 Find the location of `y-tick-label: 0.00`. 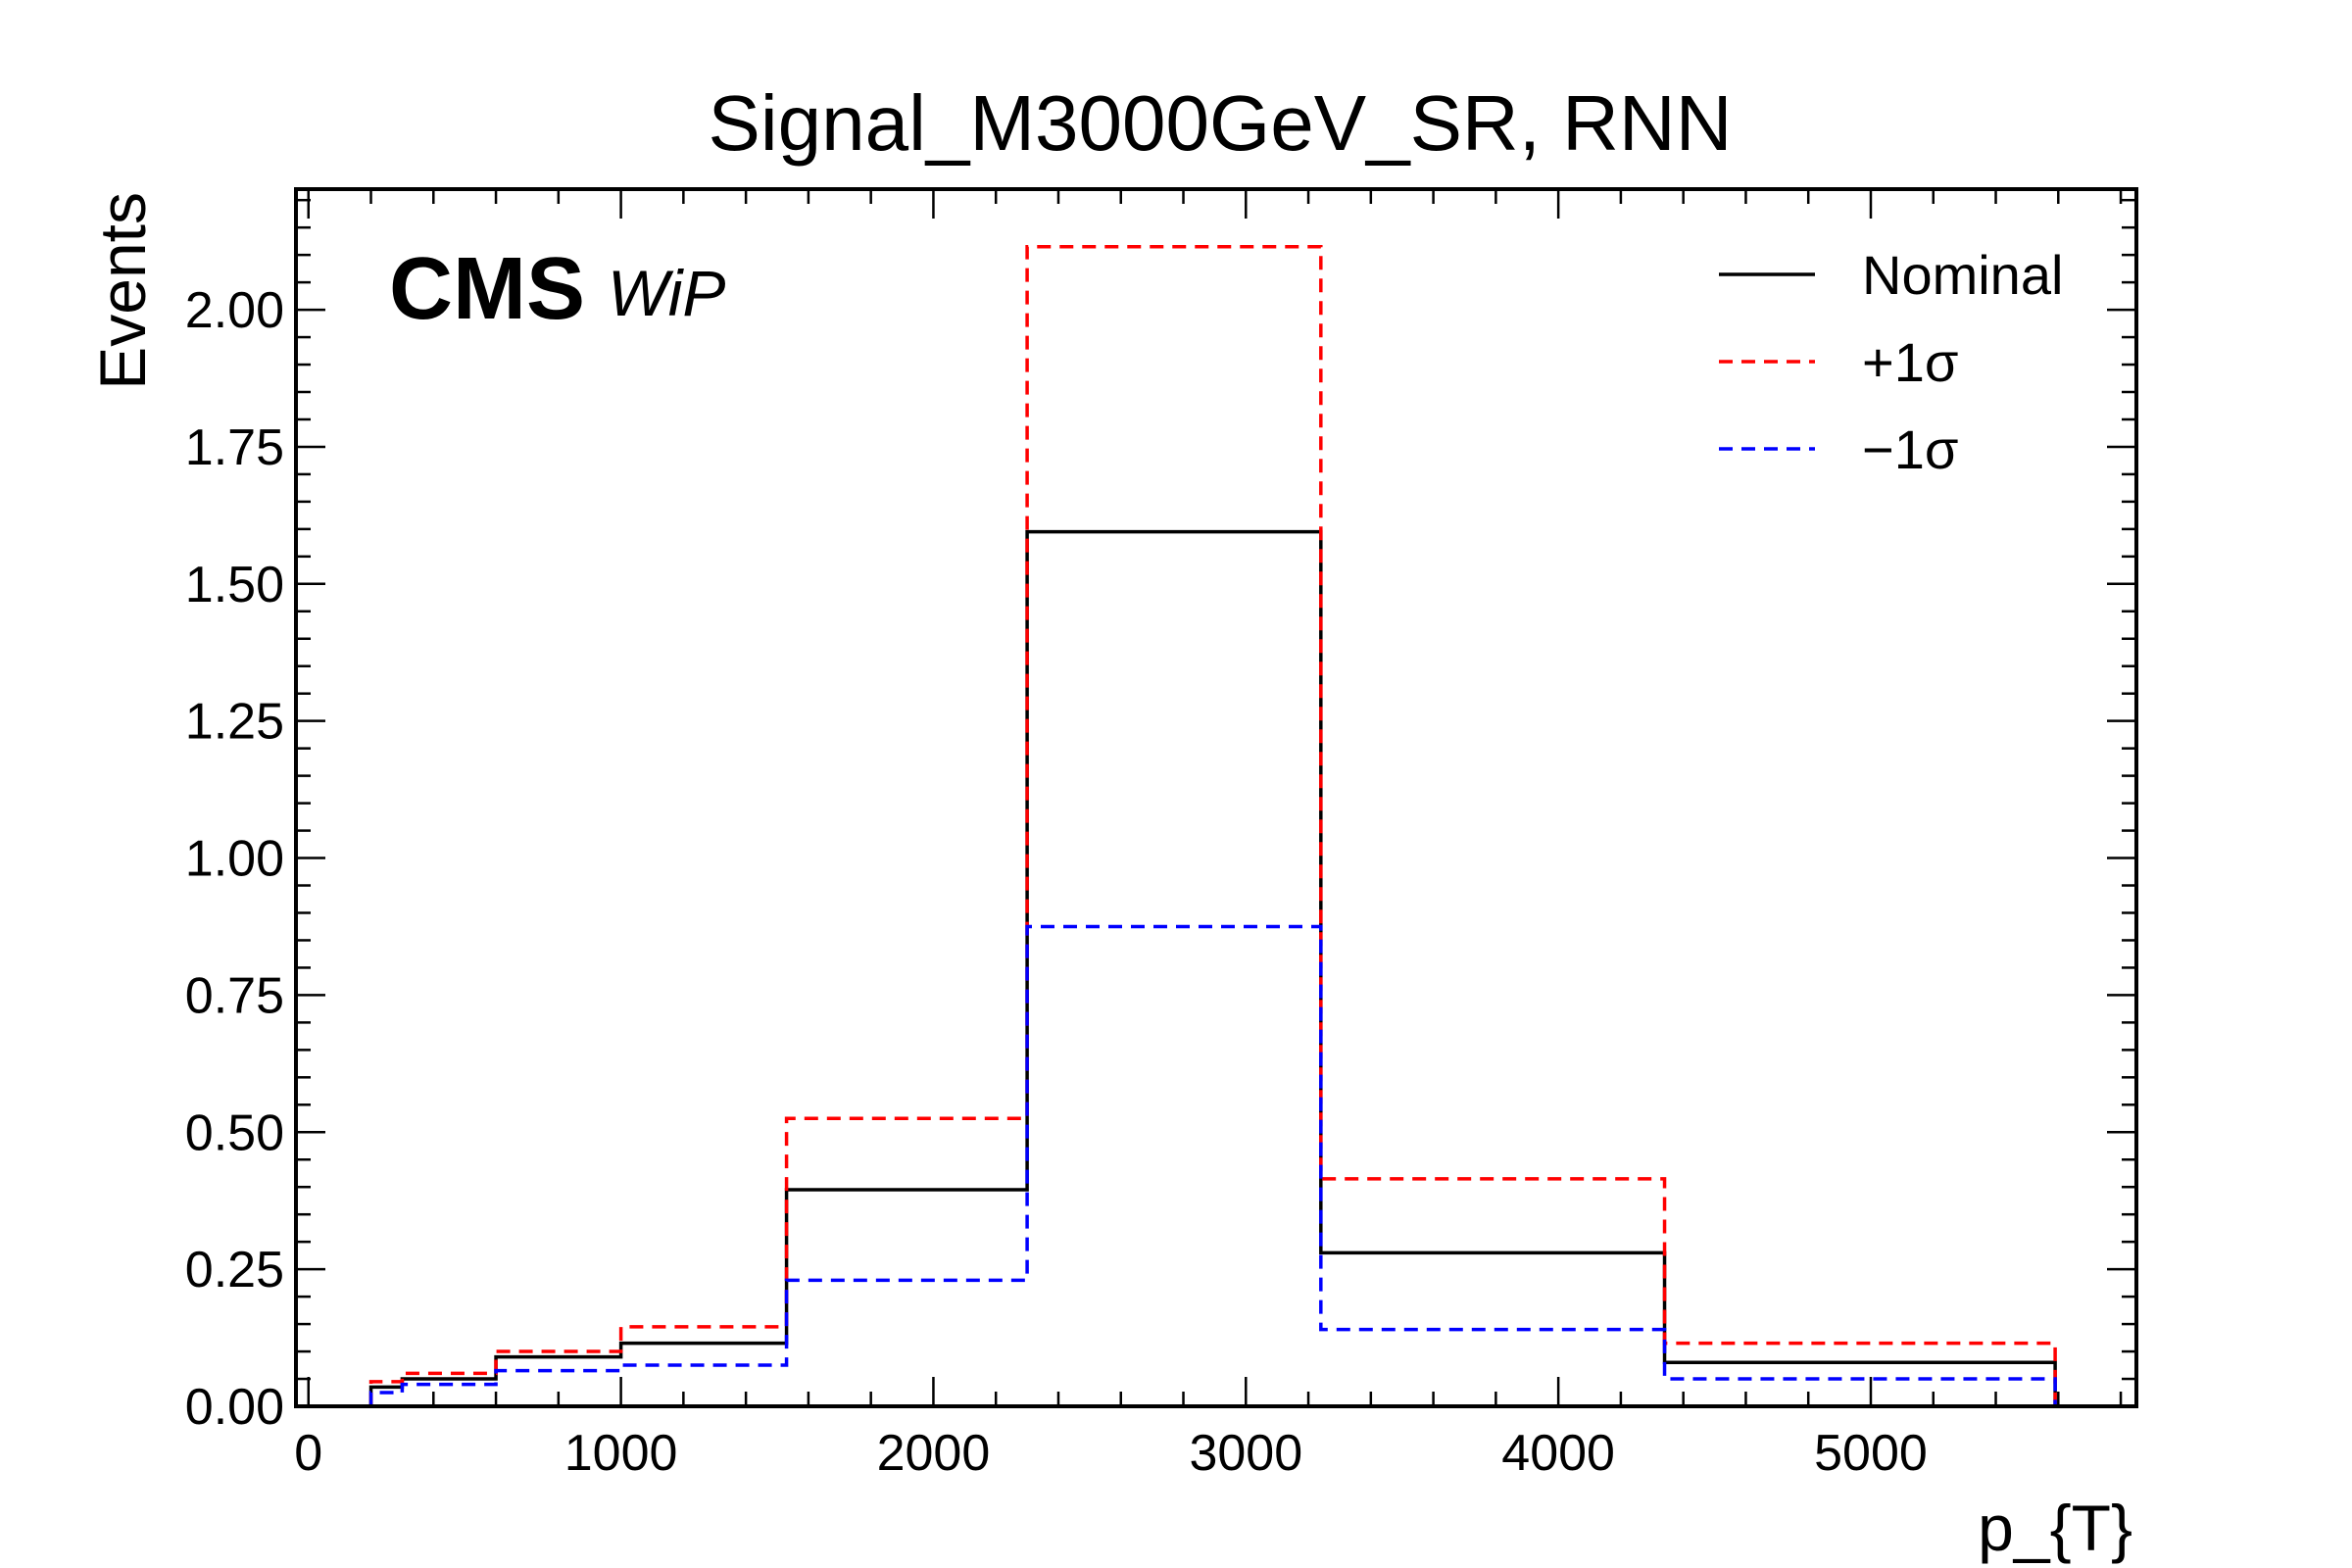

y-tick-label: 0.00 is located at coordinates (234, 1407).